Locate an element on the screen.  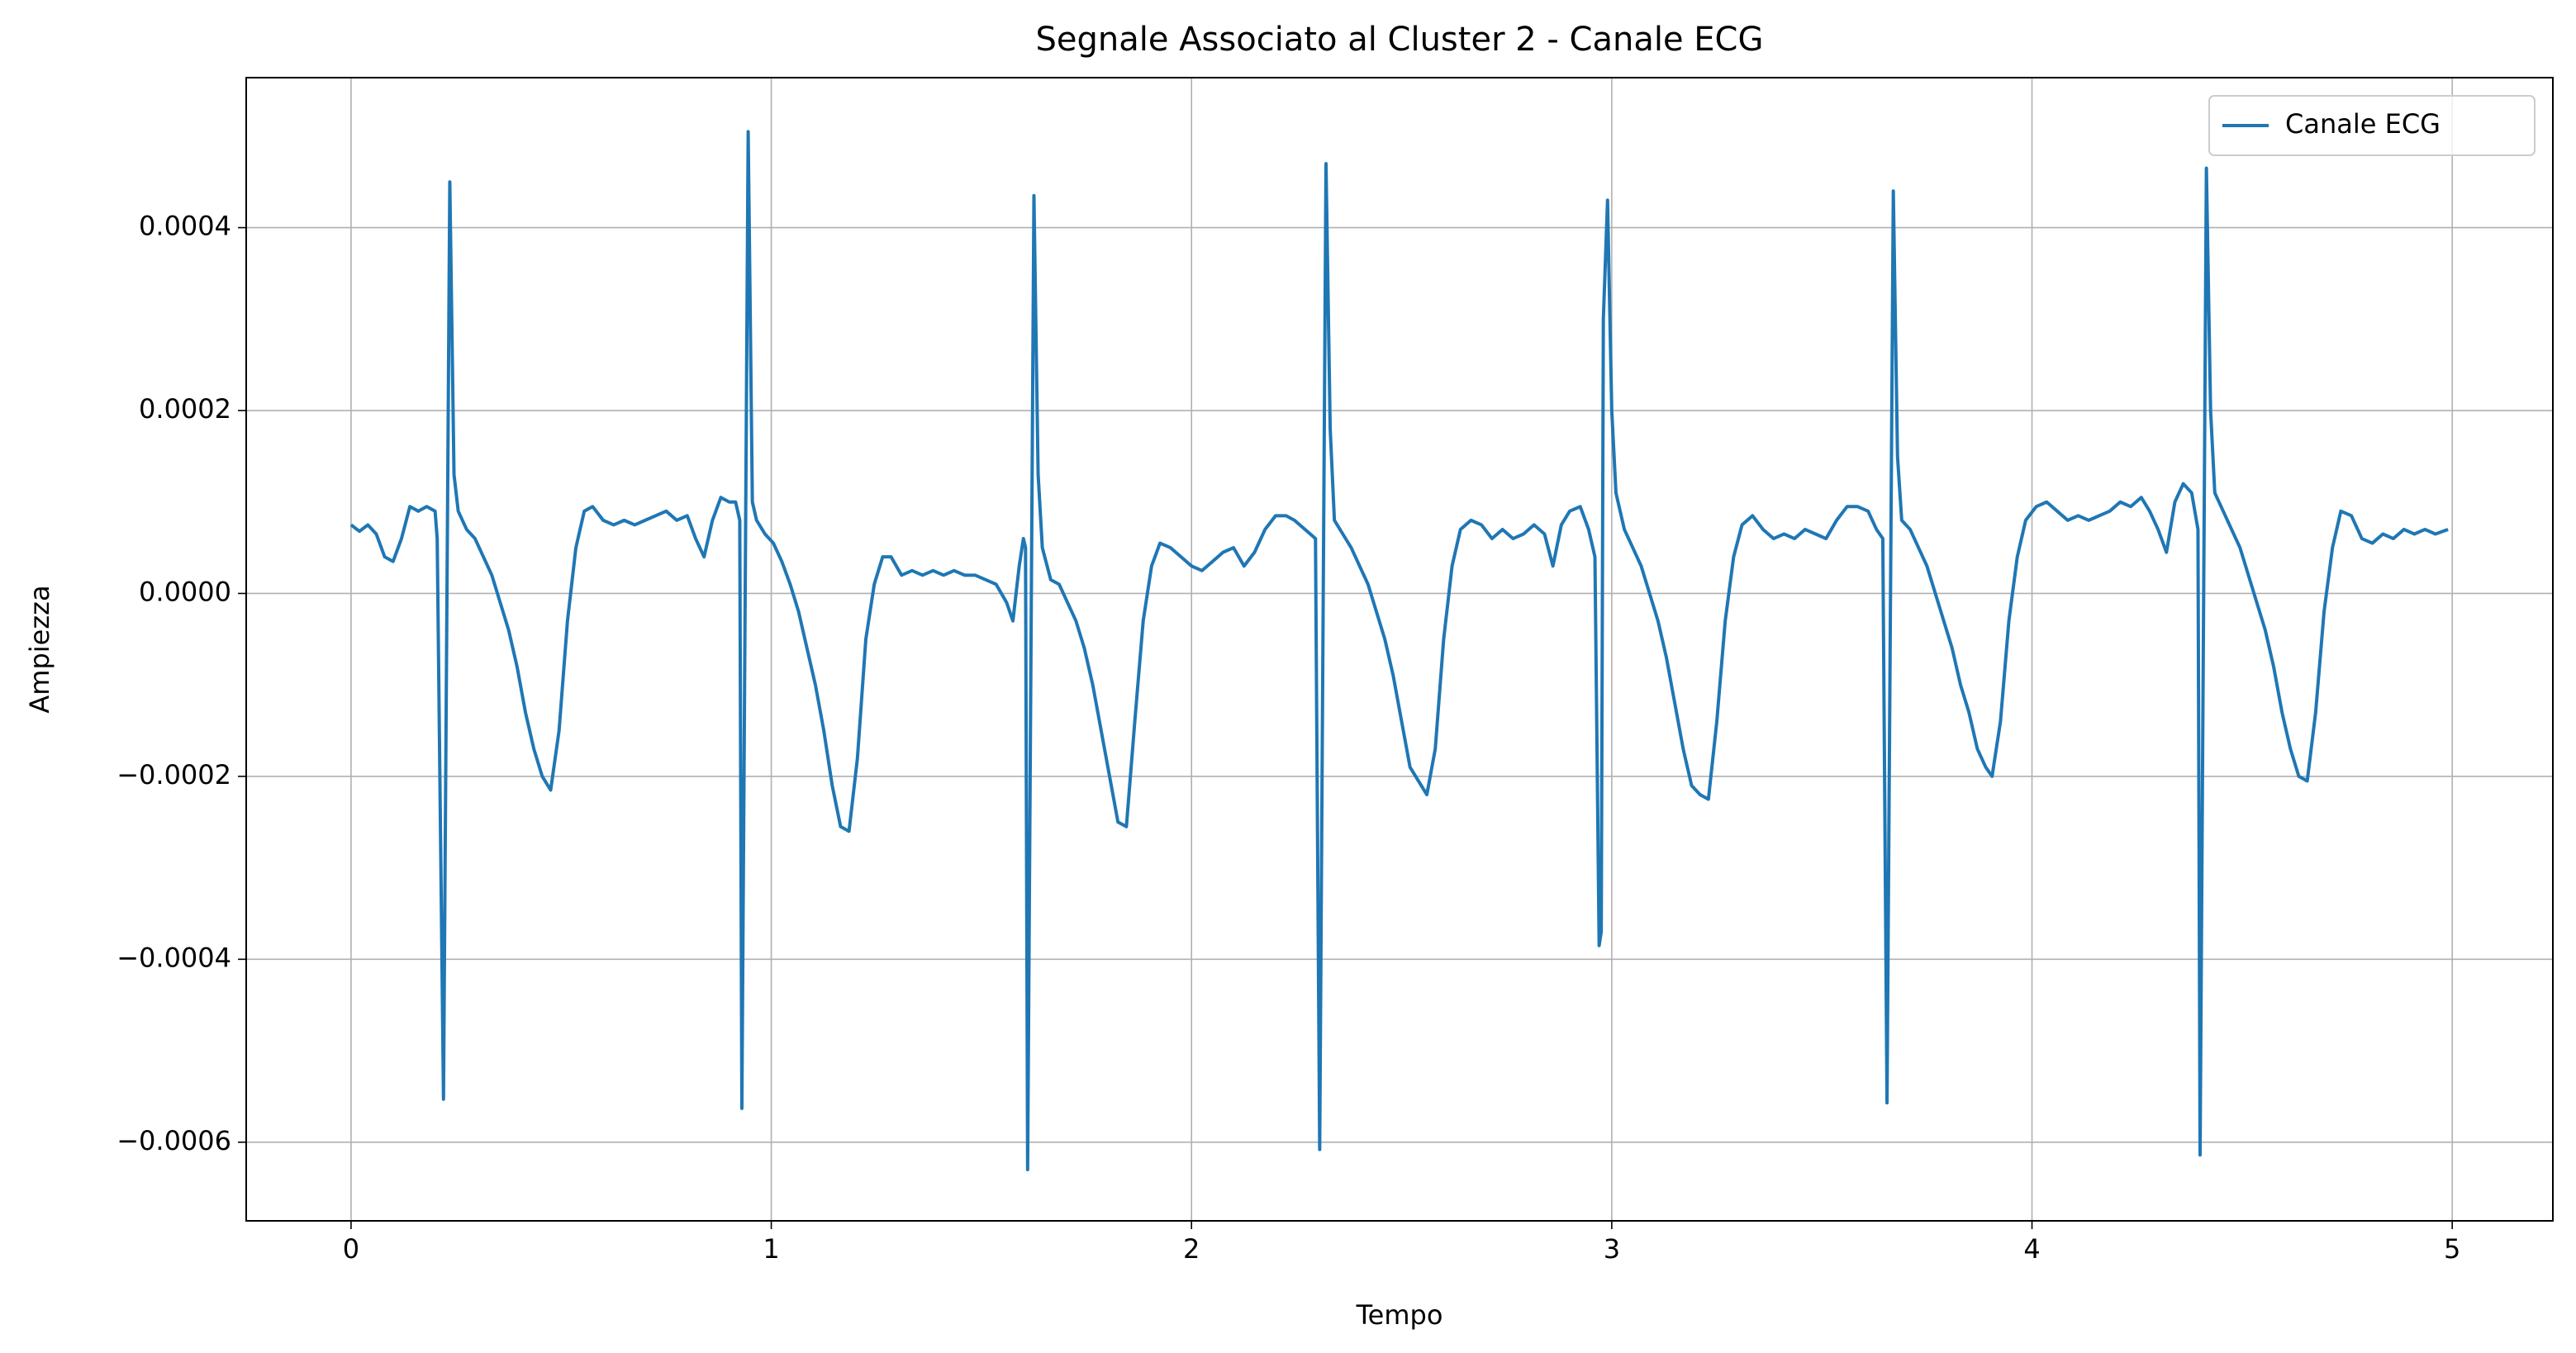
x-tick-label: 2 is located at coordinates (1191, 1249).